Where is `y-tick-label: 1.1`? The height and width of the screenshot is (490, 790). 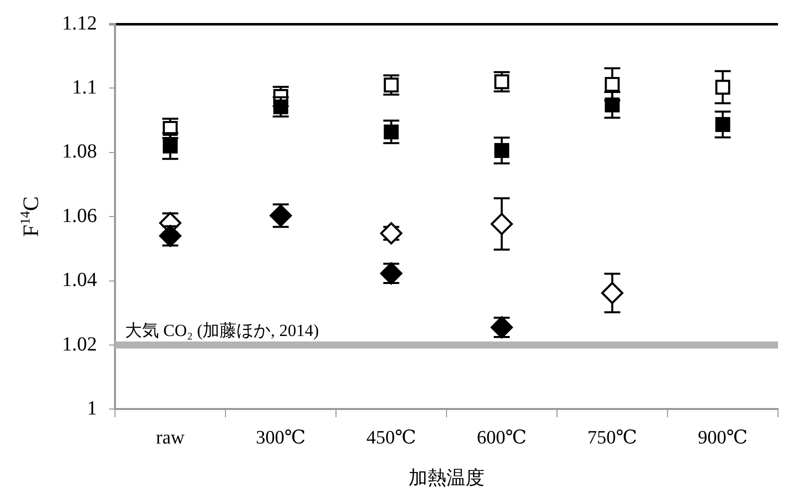 y-tick-label: 1.1 is located at coordinates (84, 87).